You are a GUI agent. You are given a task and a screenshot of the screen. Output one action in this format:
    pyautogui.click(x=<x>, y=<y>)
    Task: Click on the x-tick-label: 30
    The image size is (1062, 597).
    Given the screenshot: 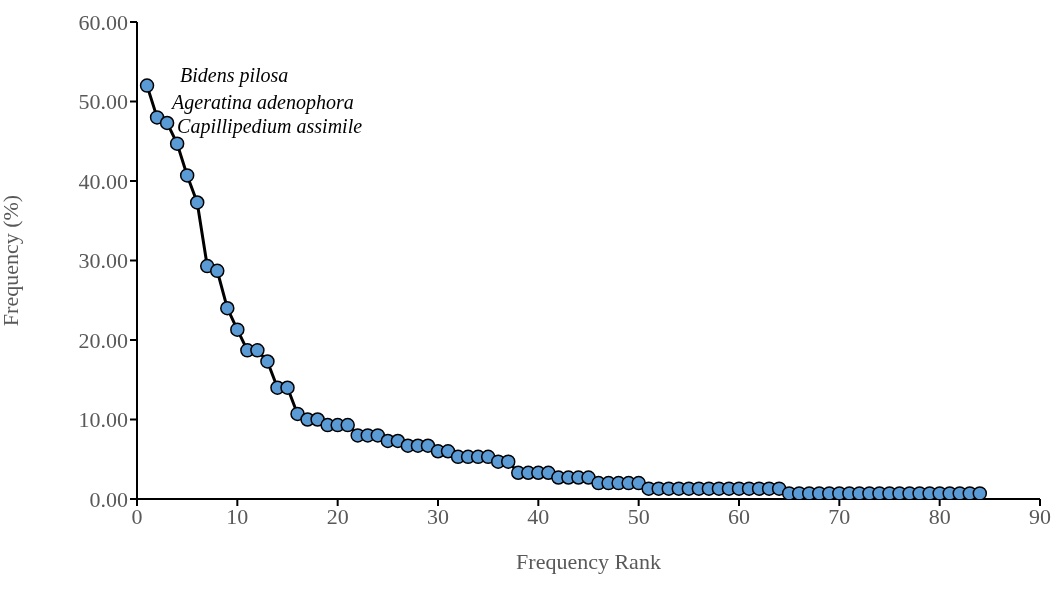 What is the action you would take?
    pyautogui.click(x=438, y=516)
    